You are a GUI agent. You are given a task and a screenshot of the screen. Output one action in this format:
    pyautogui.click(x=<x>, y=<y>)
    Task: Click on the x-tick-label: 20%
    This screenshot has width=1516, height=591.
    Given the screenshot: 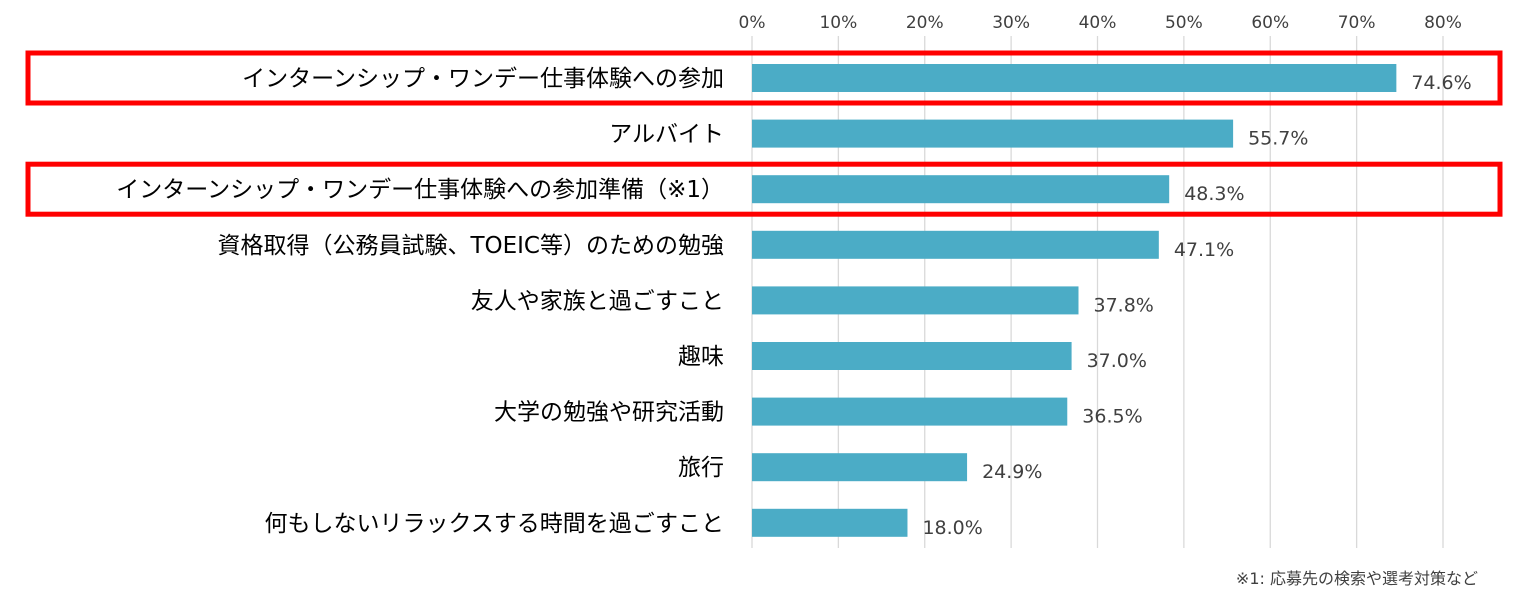 What is the action you would take?
    pyautogui.click(x=925, y=23)
    